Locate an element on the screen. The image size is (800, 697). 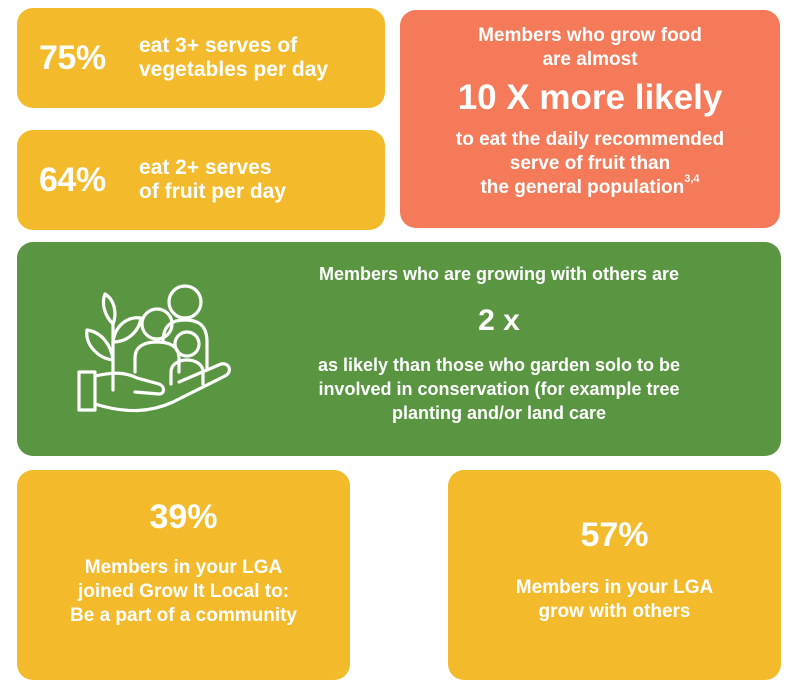
vegetables-stat-card: 75% eat 3+ serves of vegetables per day is located at coordinates (201, 58).